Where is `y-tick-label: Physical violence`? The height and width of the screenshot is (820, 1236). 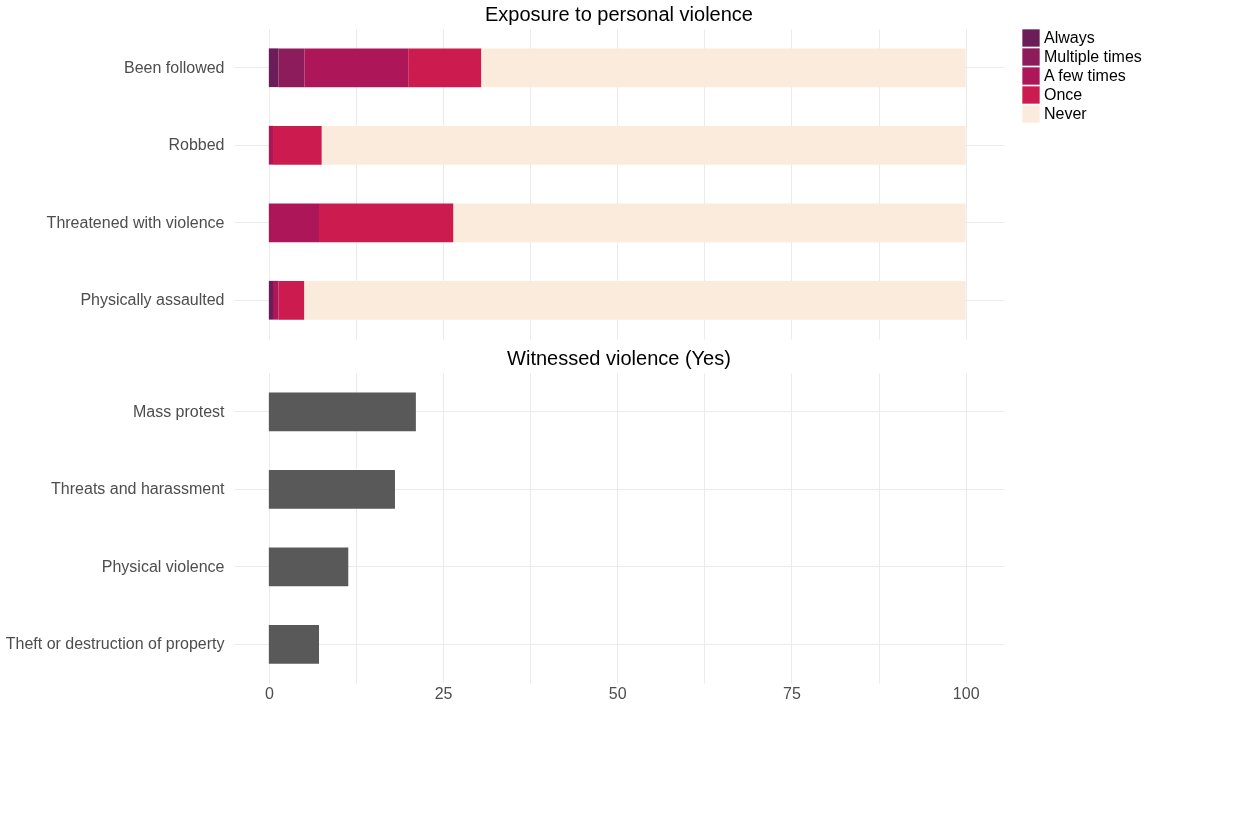 y-tick-label: Physical violence is located at coordinates (163, 566).